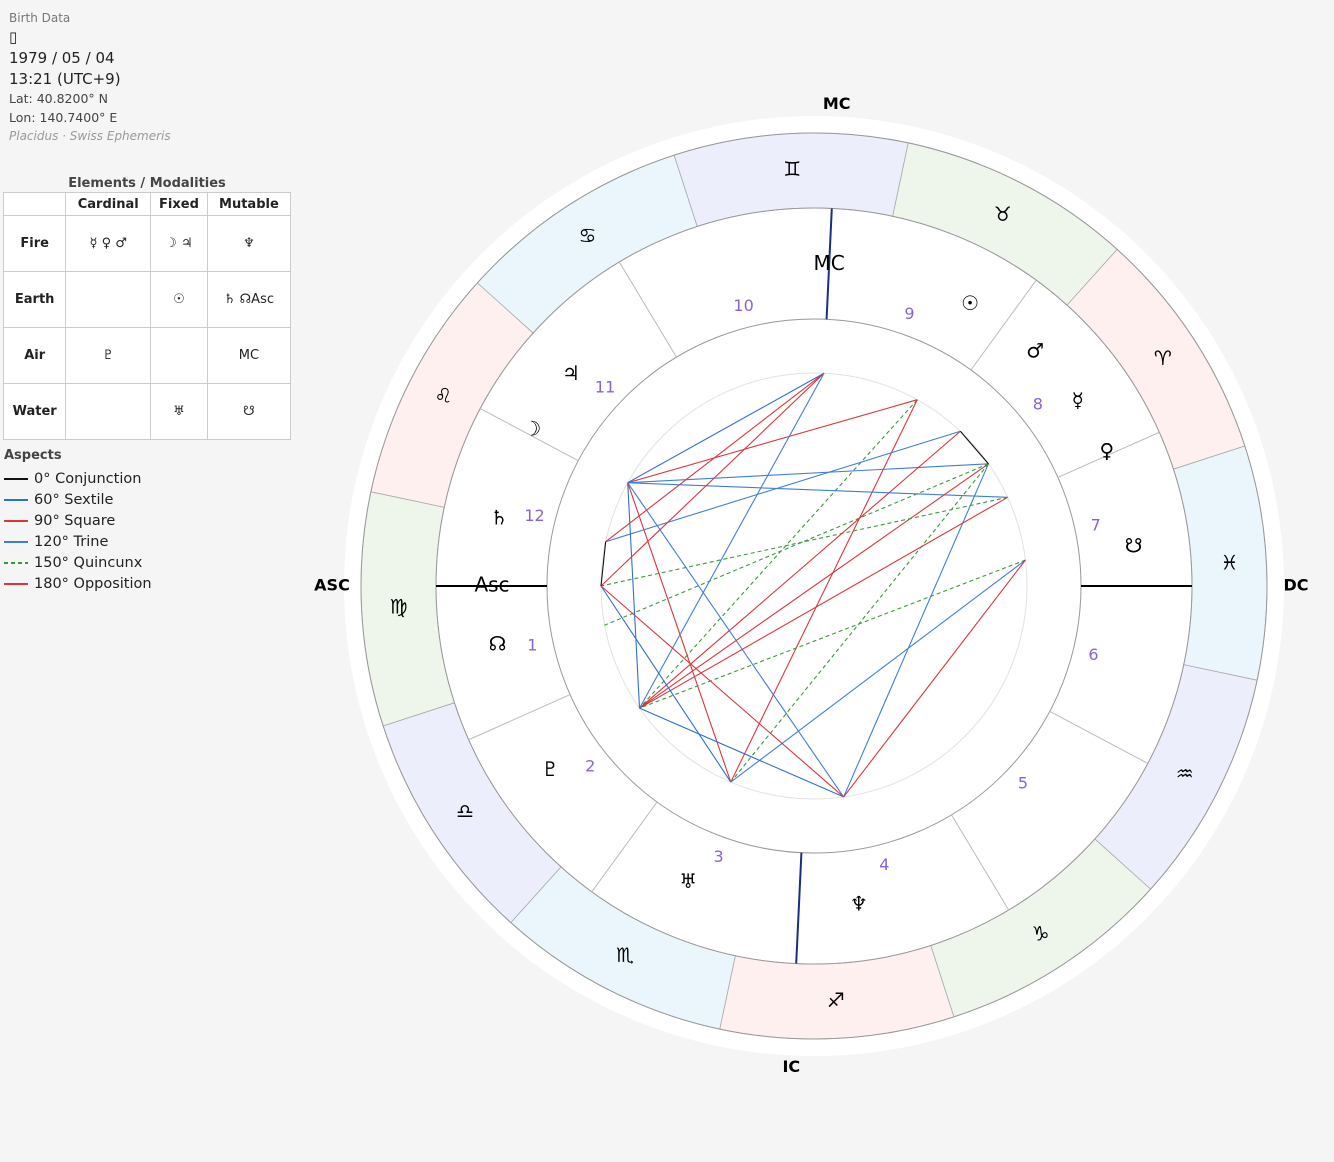  I want to click on house-number: 8, so click(1038, 403).